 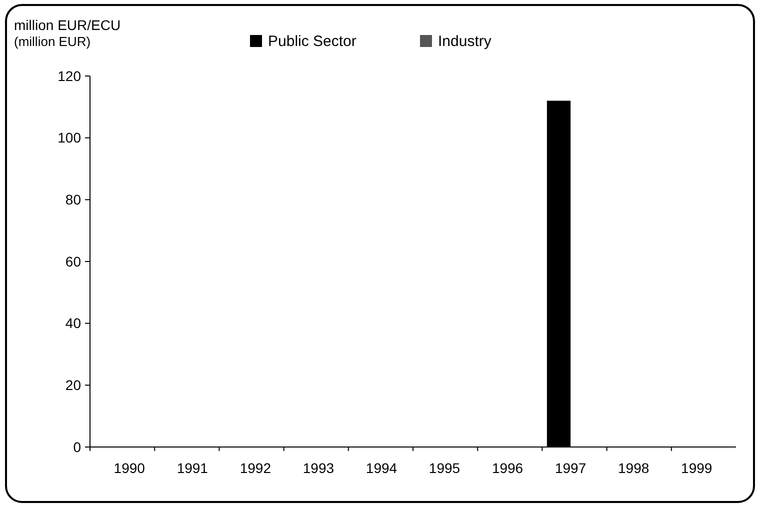 I want to click on x-tick-label: 1990, so click(x=130, y=468).